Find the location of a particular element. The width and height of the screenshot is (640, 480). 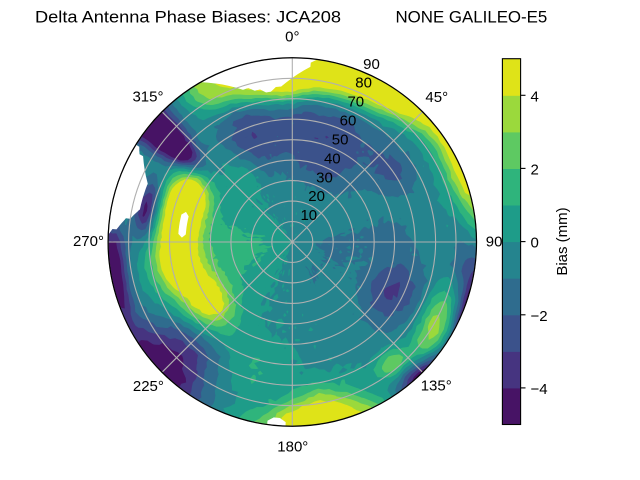

svg-text: 60 is located at coordinates (348, 121).